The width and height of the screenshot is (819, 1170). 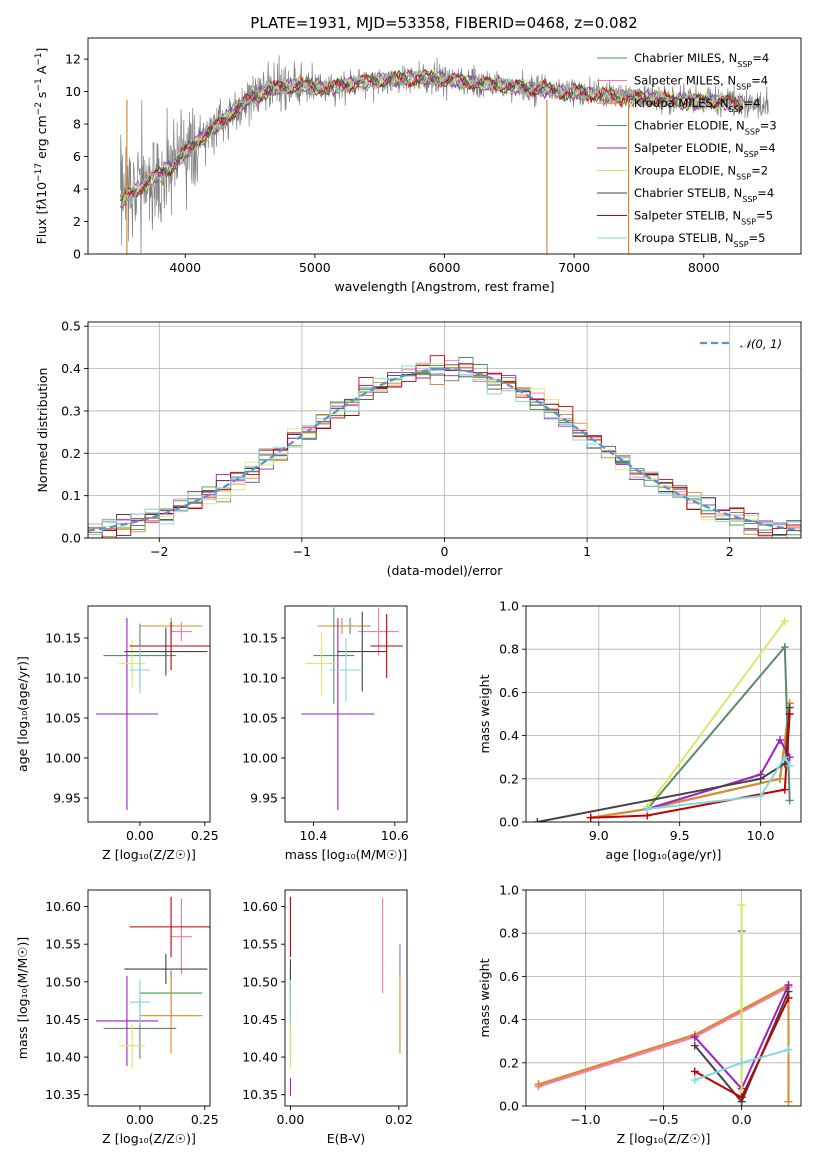 What do you see at coordinates (302, 551) in the screenshot?
I see `x-tick-label: −1` at bounding box center [302, 551].